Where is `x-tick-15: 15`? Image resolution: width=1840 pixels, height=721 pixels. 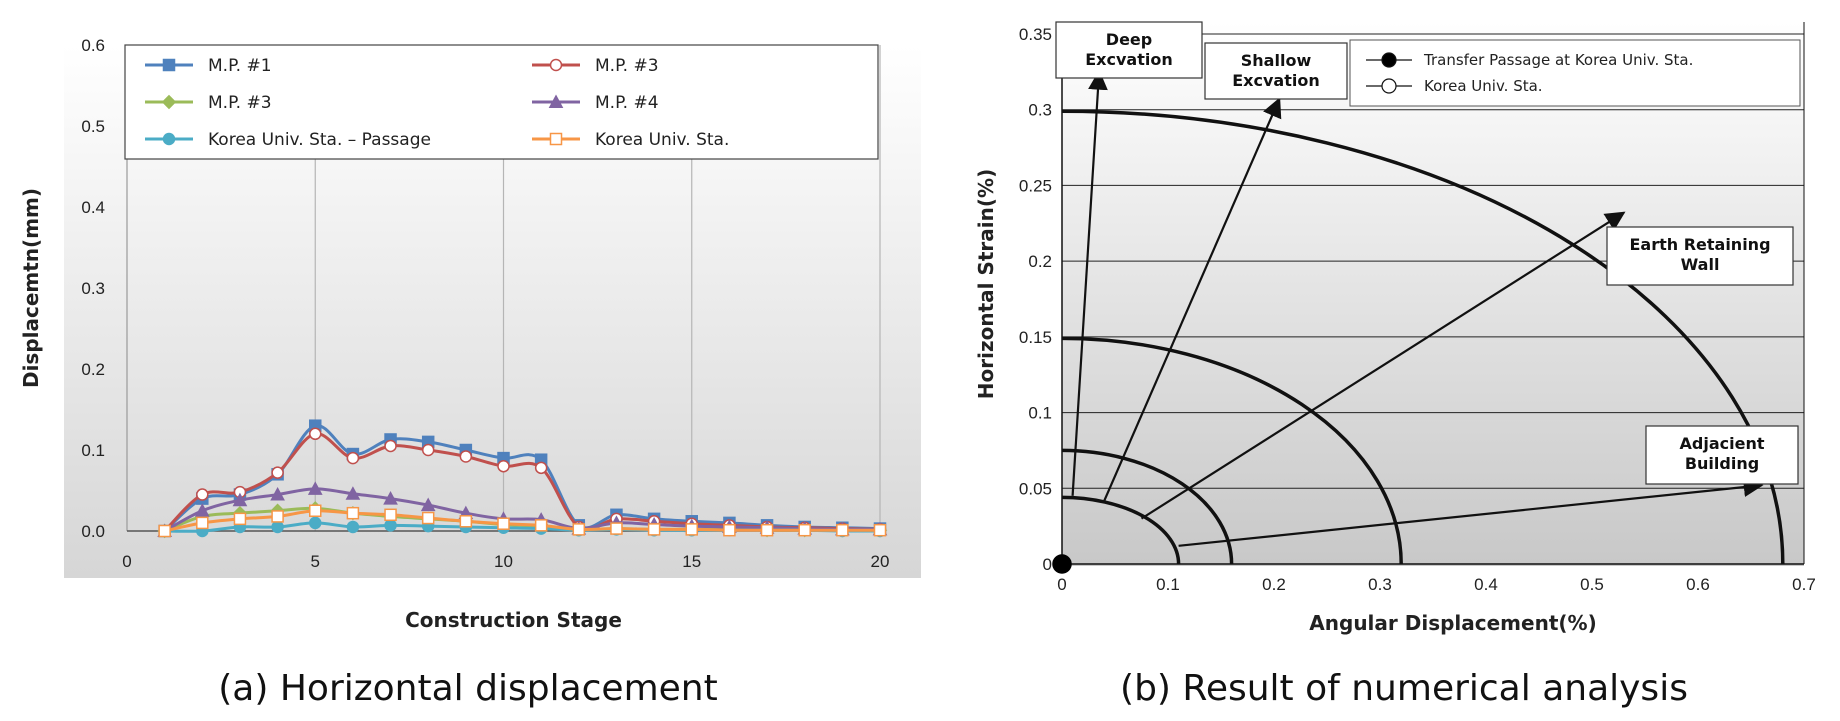 x-tick-15: 15 is located at coordinates (691, 561).